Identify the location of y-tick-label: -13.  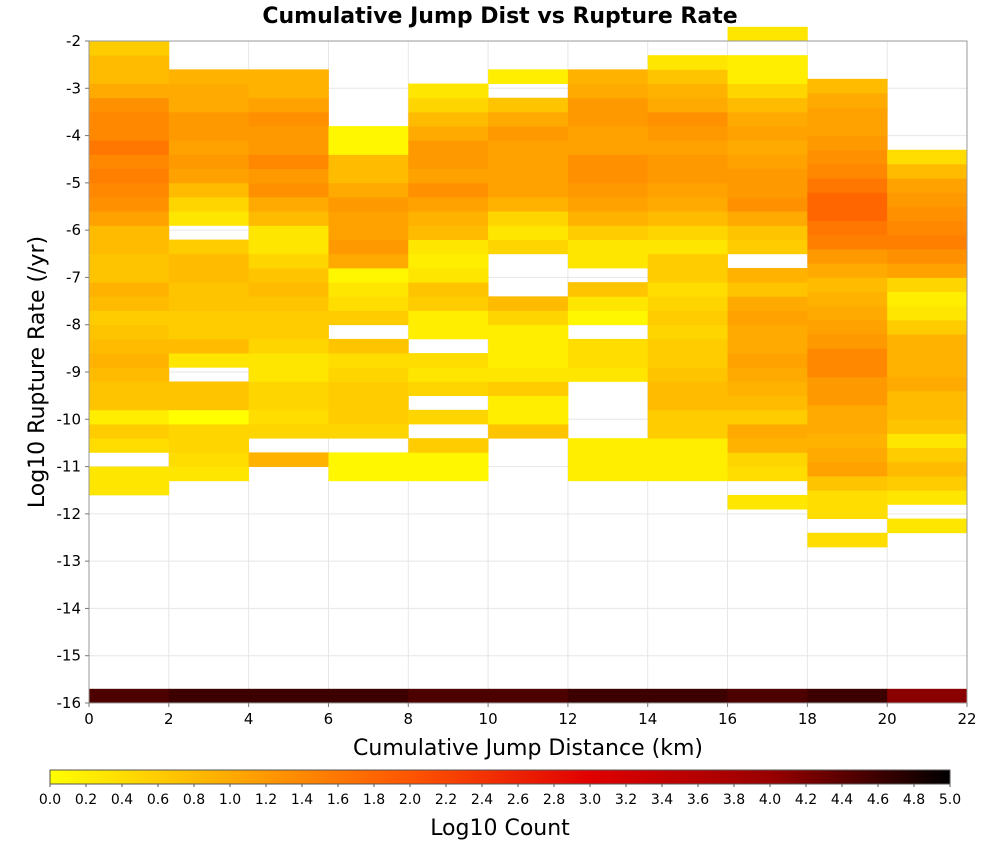
(69, 561).